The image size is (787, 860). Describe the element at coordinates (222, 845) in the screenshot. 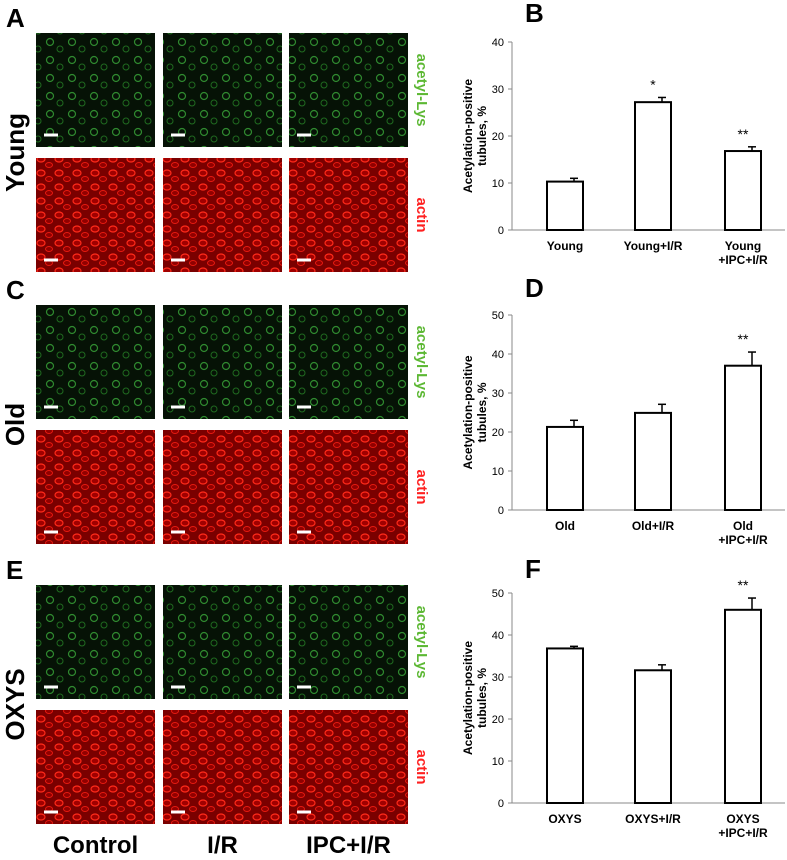

I see `column-label: I/R` at that location.